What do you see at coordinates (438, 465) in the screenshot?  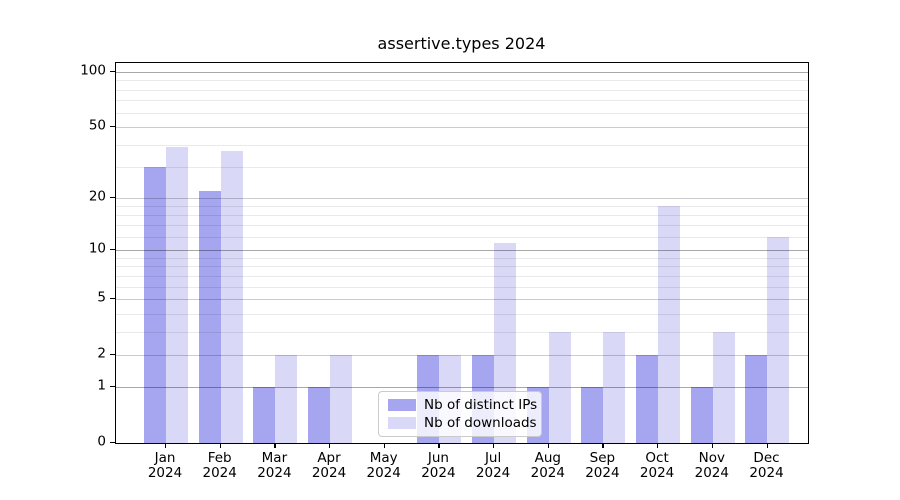 I see `x-tick-label: Jun 2024` at bounding box center [438, 465].